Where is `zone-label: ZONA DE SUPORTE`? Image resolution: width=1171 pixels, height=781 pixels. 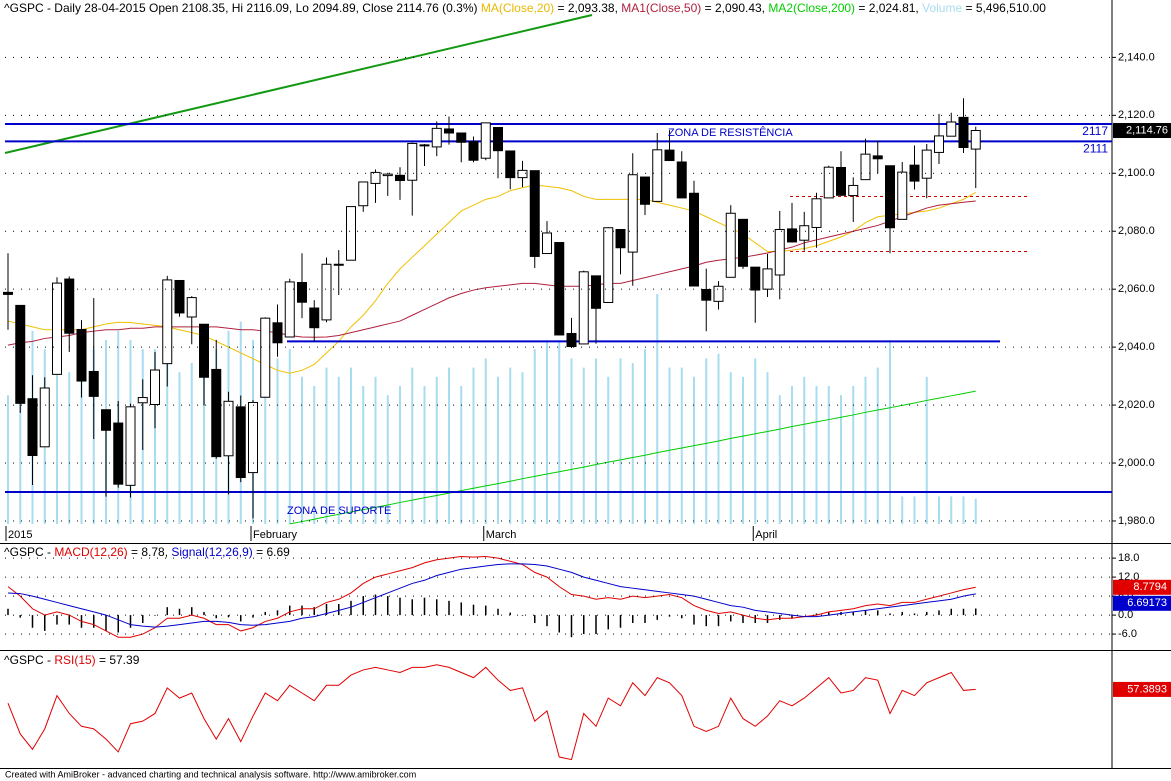 zone-label: ZONA DE SUPORTE is located at coordinates (339, 511).